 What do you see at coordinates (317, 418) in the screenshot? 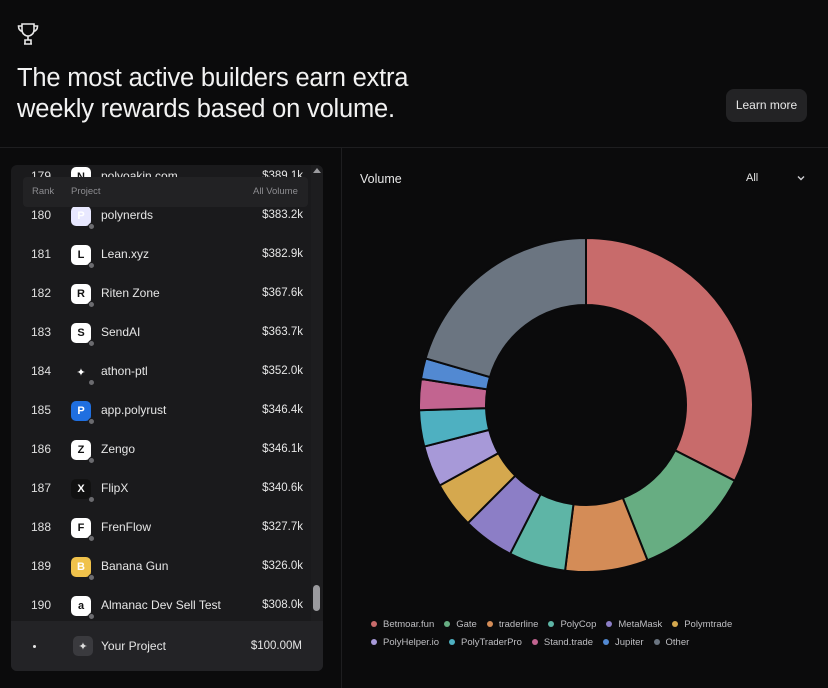
I see `scrollbar-track` at bounding box center [317, 418].